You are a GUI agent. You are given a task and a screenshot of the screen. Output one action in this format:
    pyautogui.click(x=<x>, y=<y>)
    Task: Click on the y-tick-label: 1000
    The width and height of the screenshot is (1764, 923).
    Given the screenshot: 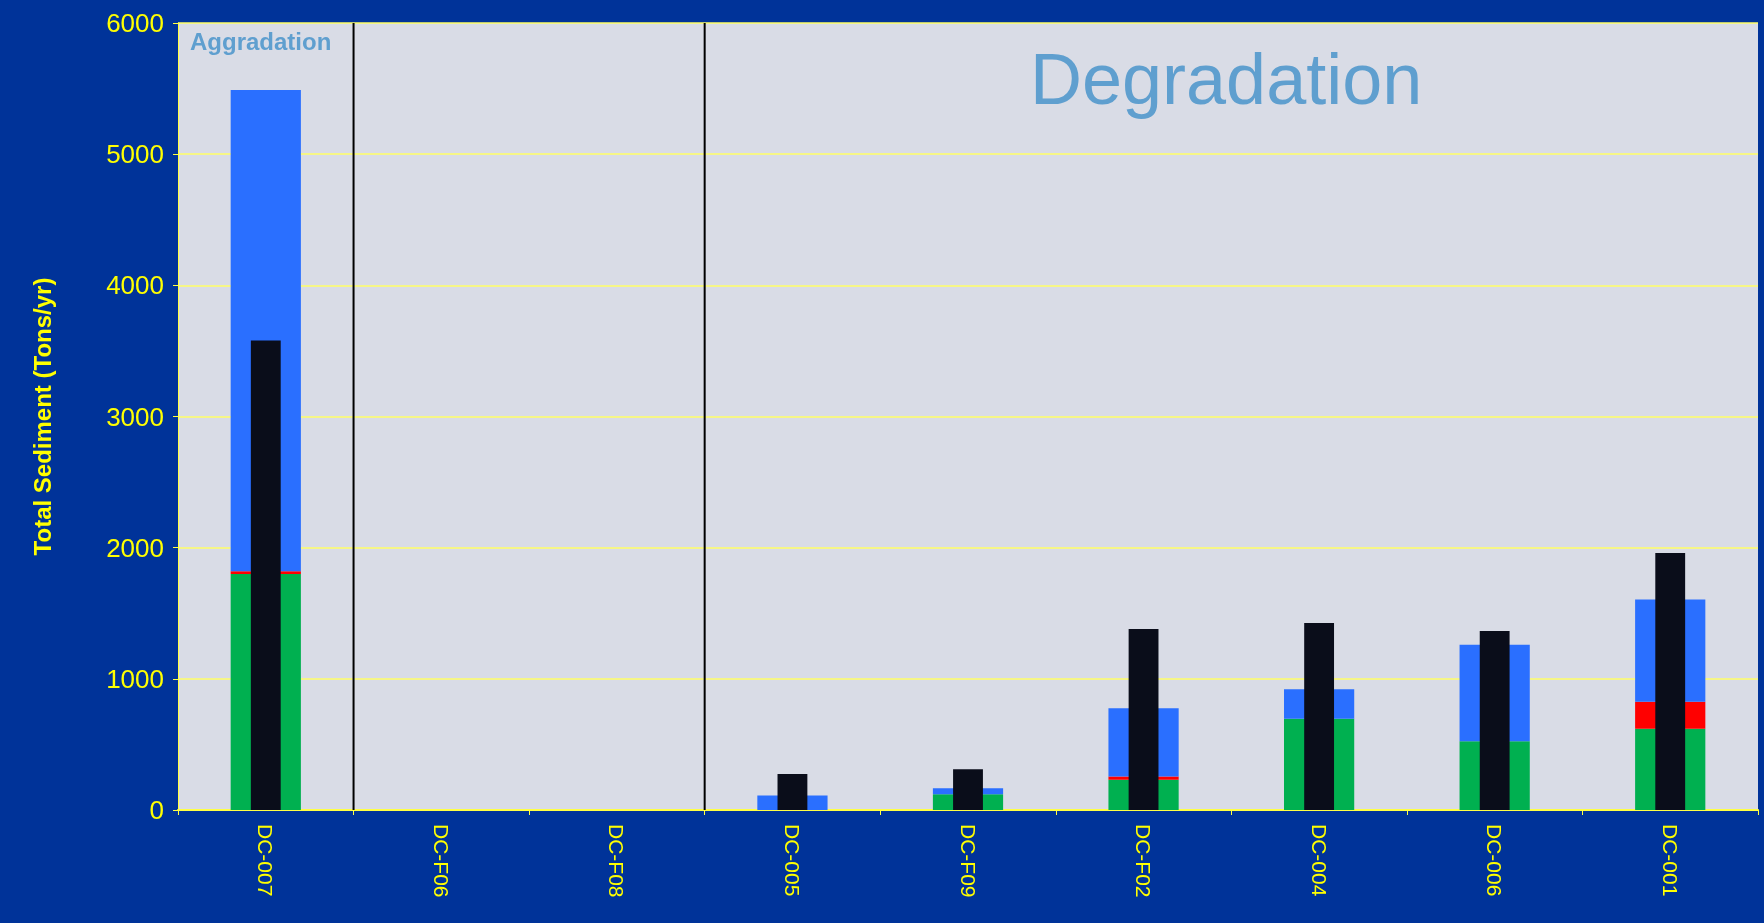 What is the action you would take?
    pyautogui.click(x=135, y=678)
    